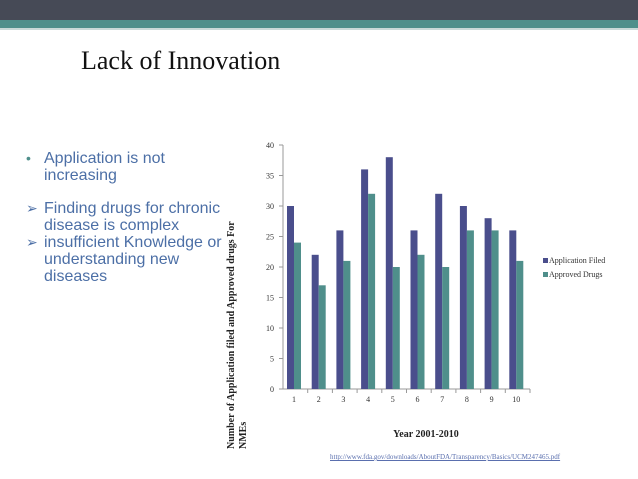 The image size is (638, 479). I want to click on x-tick-label: 8, so click(467, 399).